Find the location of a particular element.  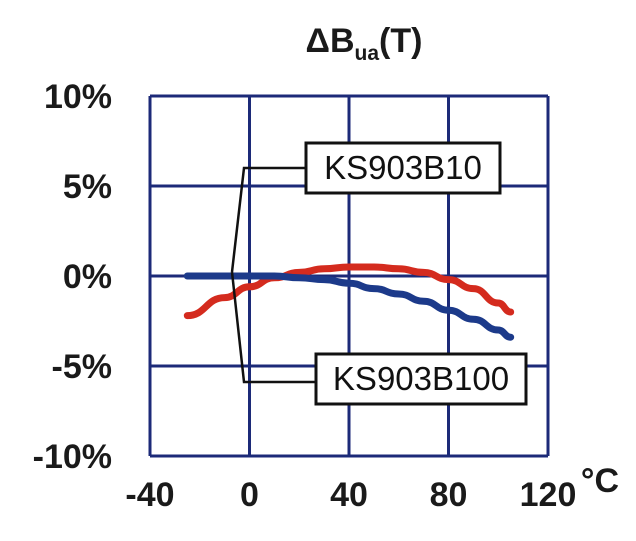

chart-title-subscript: ua is located at coordinates (367, 53).